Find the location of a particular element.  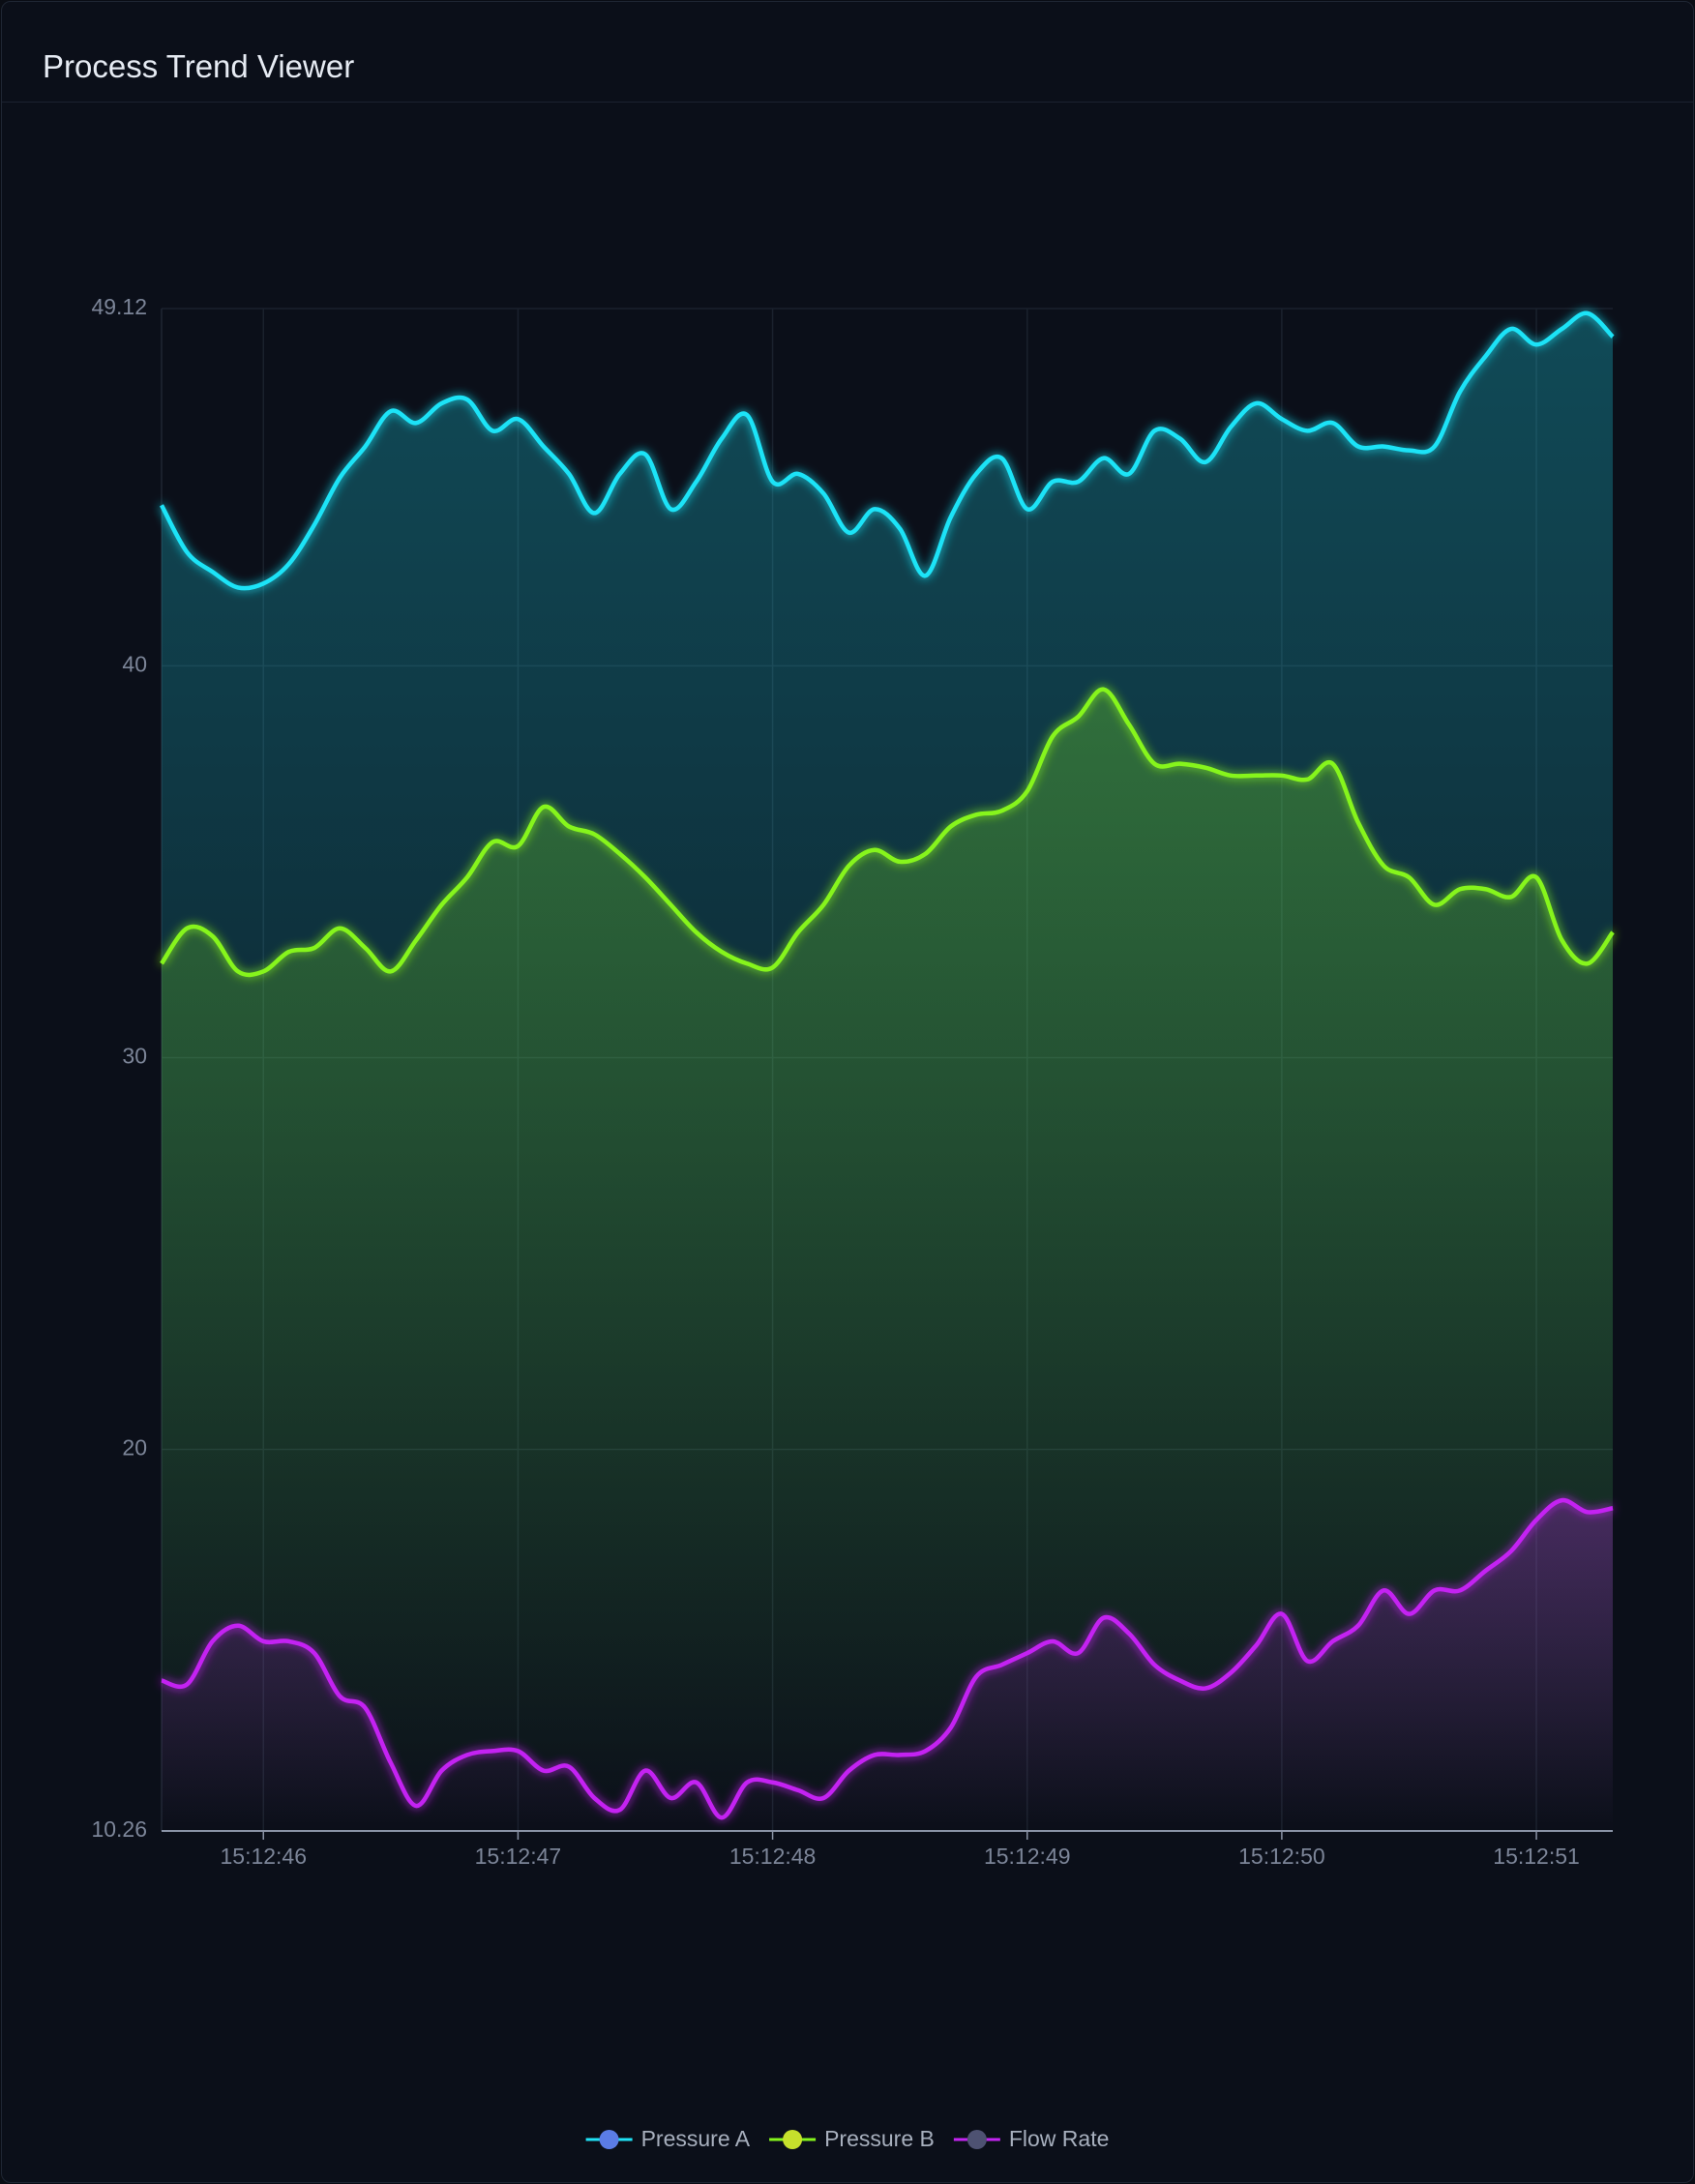

legend-label: Pressure A is located at coordinates (696, 2138).